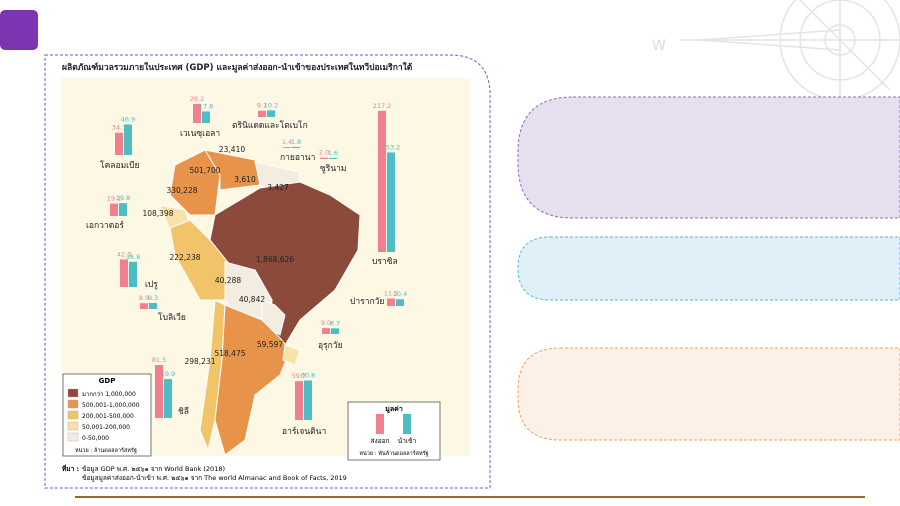  What do you see at coordinates (107, 381) in the screenshot?
I see `gdp-legend-title: GDP` at bounding box center [107, 381].